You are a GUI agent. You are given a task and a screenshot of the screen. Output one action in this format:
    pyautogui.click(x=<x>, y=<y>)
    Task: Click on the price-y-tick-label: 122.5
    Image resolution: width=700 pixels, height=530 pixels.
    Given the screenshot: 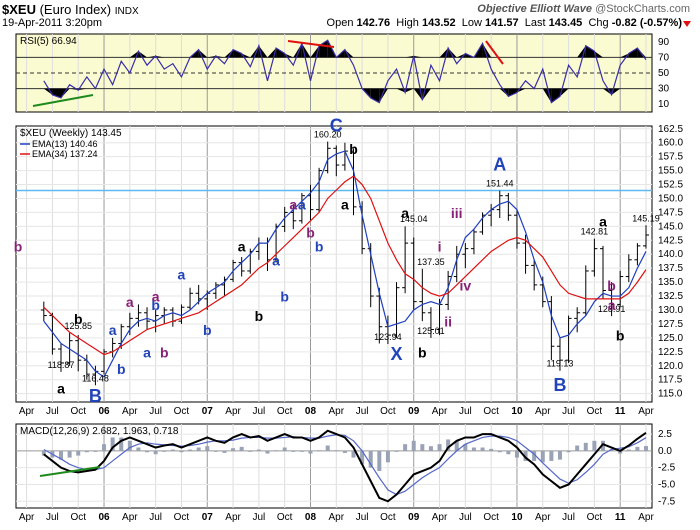 What is the action you would take?
    pyautogui.click(x=670, y=352)
    